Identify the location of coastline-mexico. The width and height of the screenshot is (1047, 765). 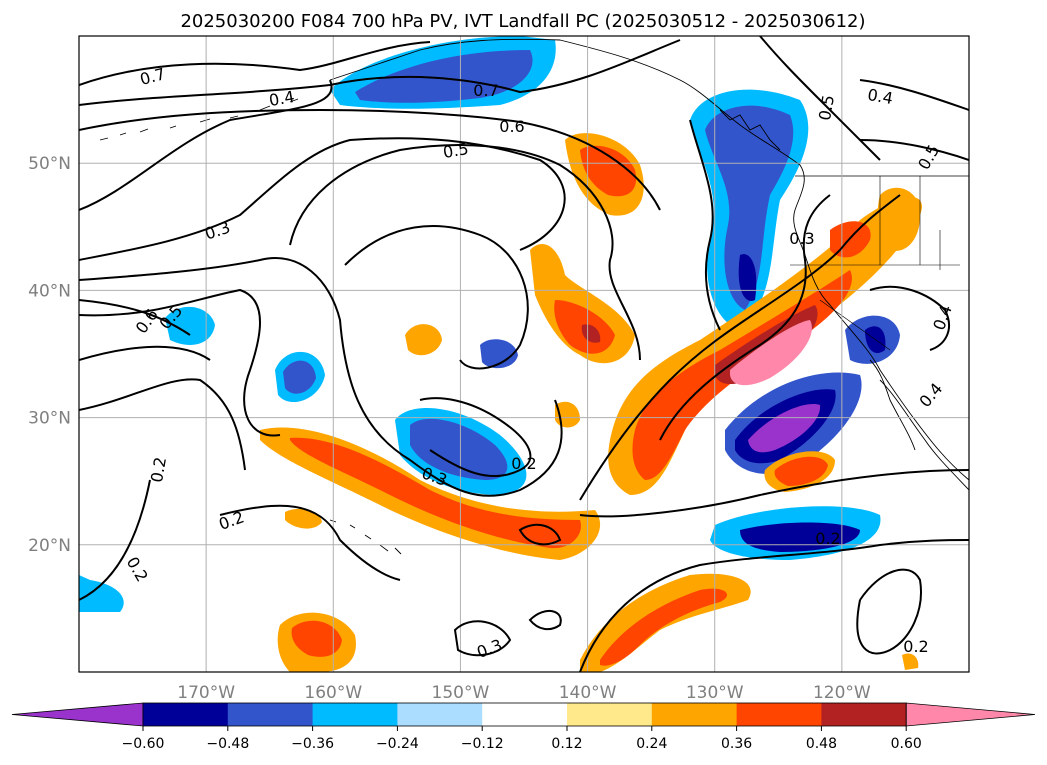
(924, 435).